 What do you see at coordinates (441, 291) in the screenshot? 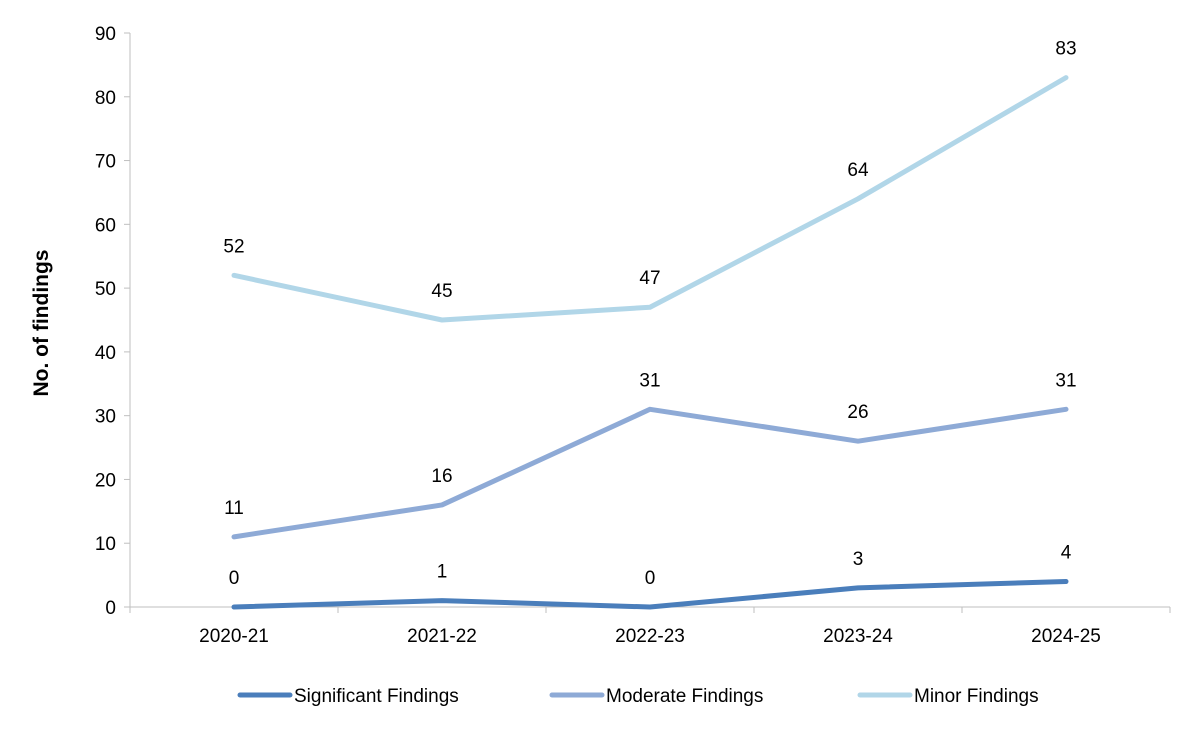
I see `data-label: 45` at bounding box center [441, 291].